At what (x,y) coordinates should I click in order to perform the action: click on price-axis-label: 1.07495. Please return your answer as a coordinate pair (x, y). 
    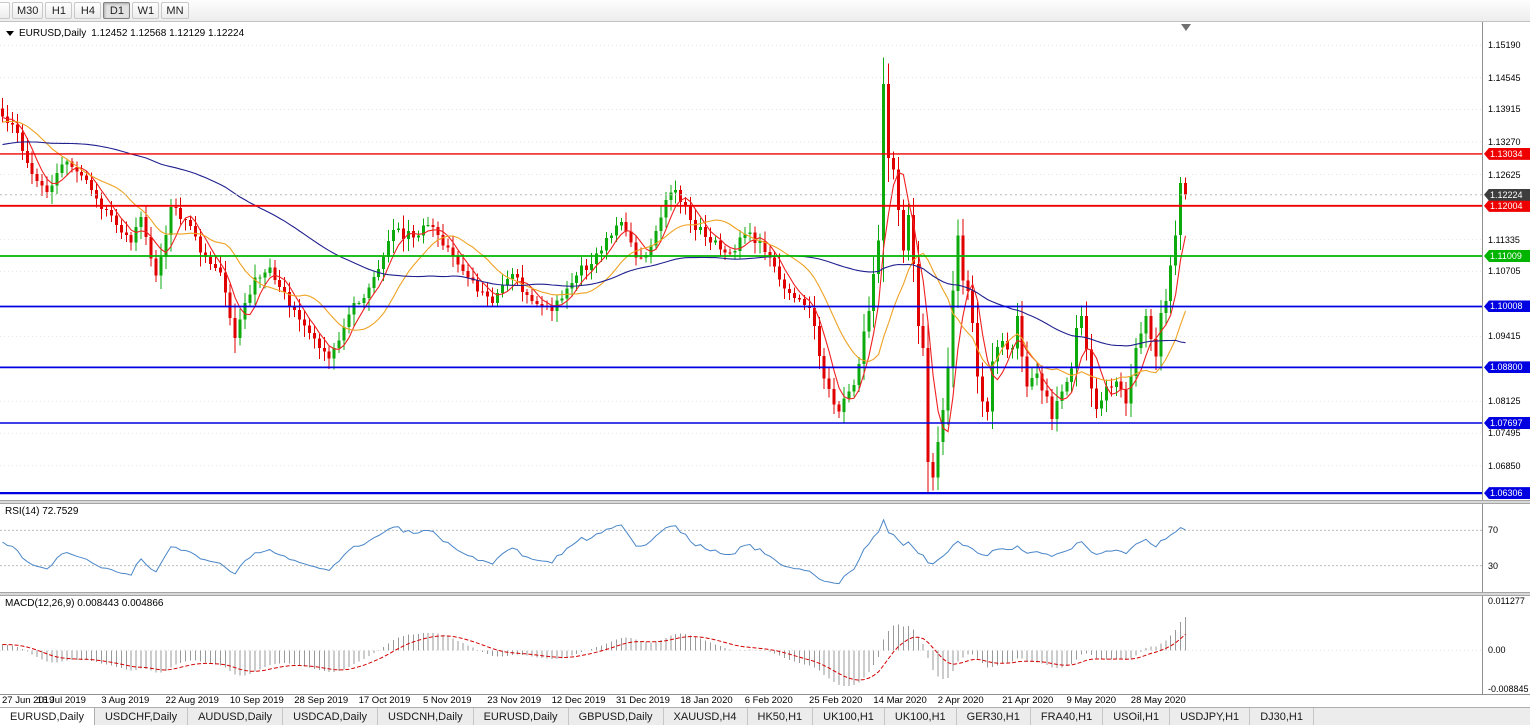
    Looking at the image, I should click on (1504, 433).